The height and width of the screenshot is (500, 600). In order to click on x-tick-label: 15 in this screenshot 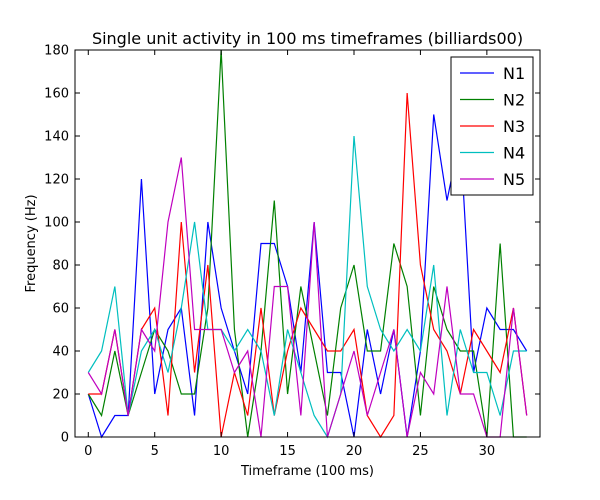, I will do `click(287, 451)`.